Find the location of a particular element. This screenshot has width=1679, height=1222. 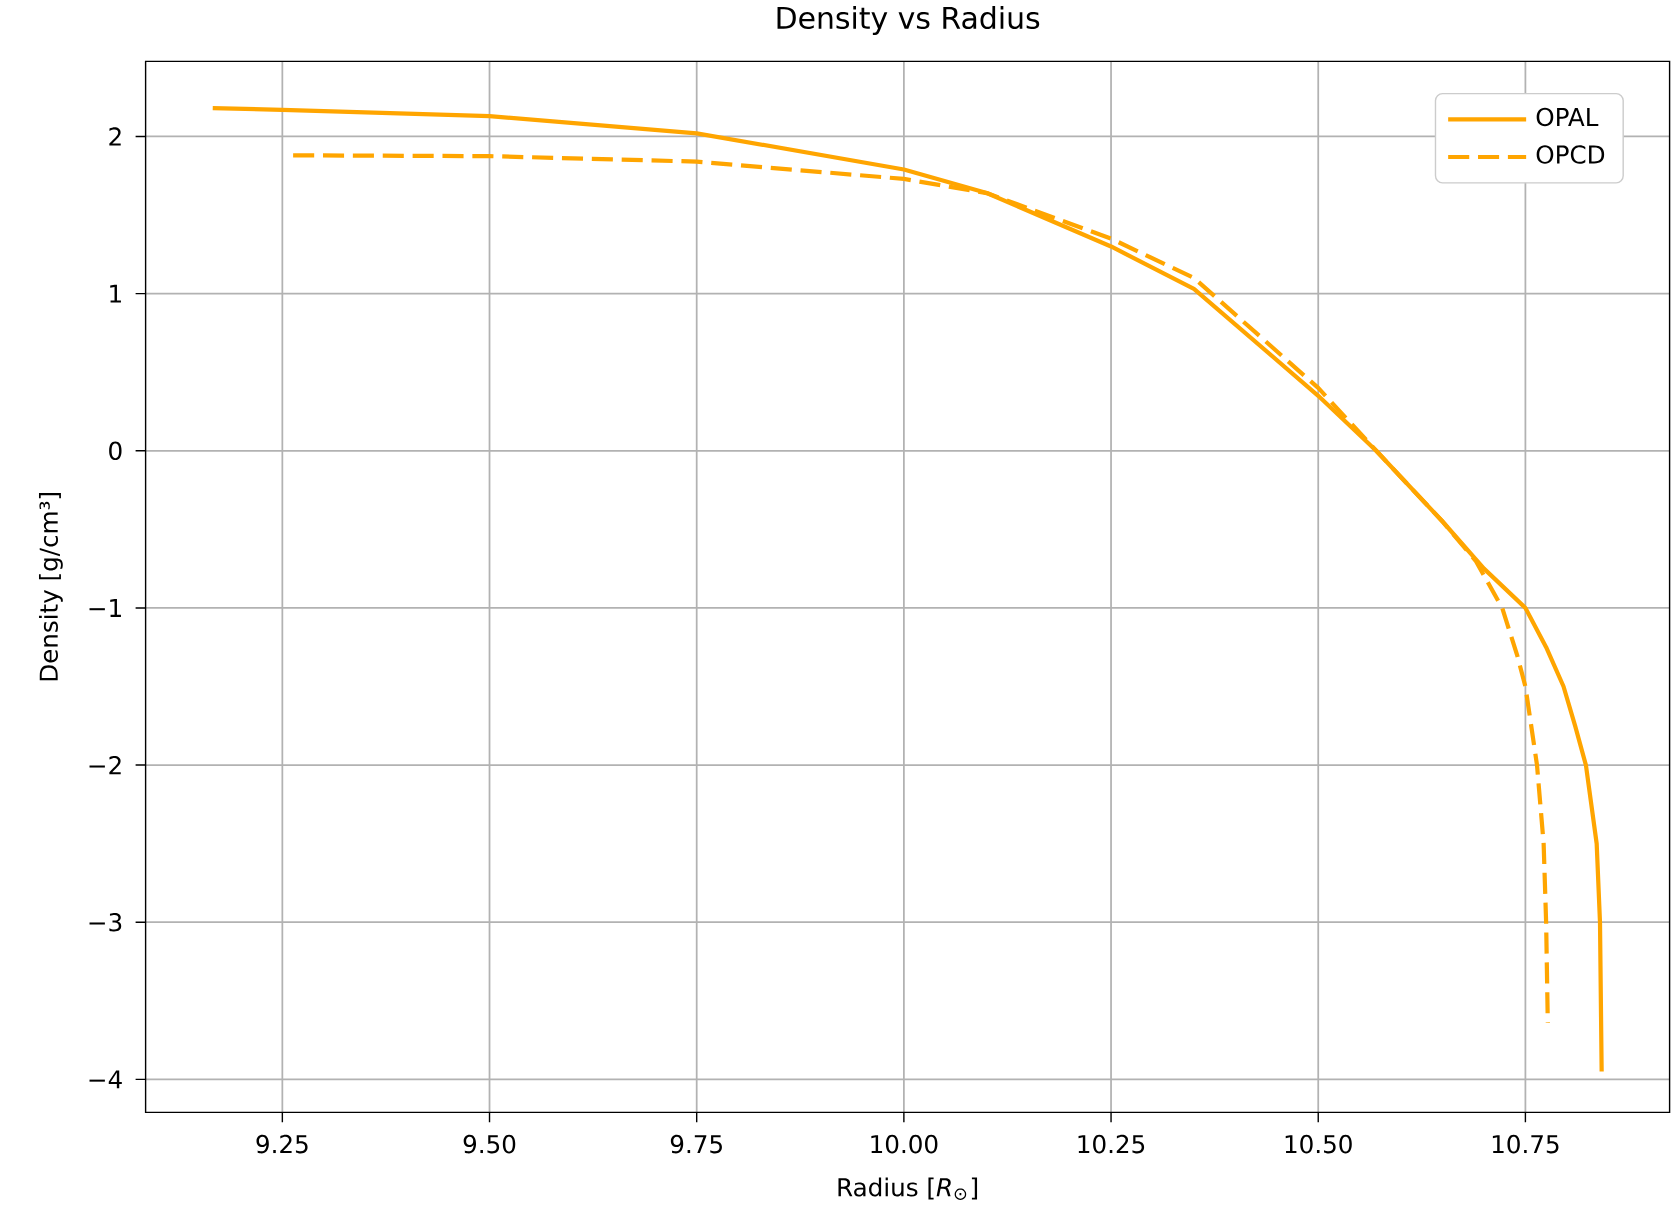

x-tick-label: 9.50 is located at coordinates (489, 1144).